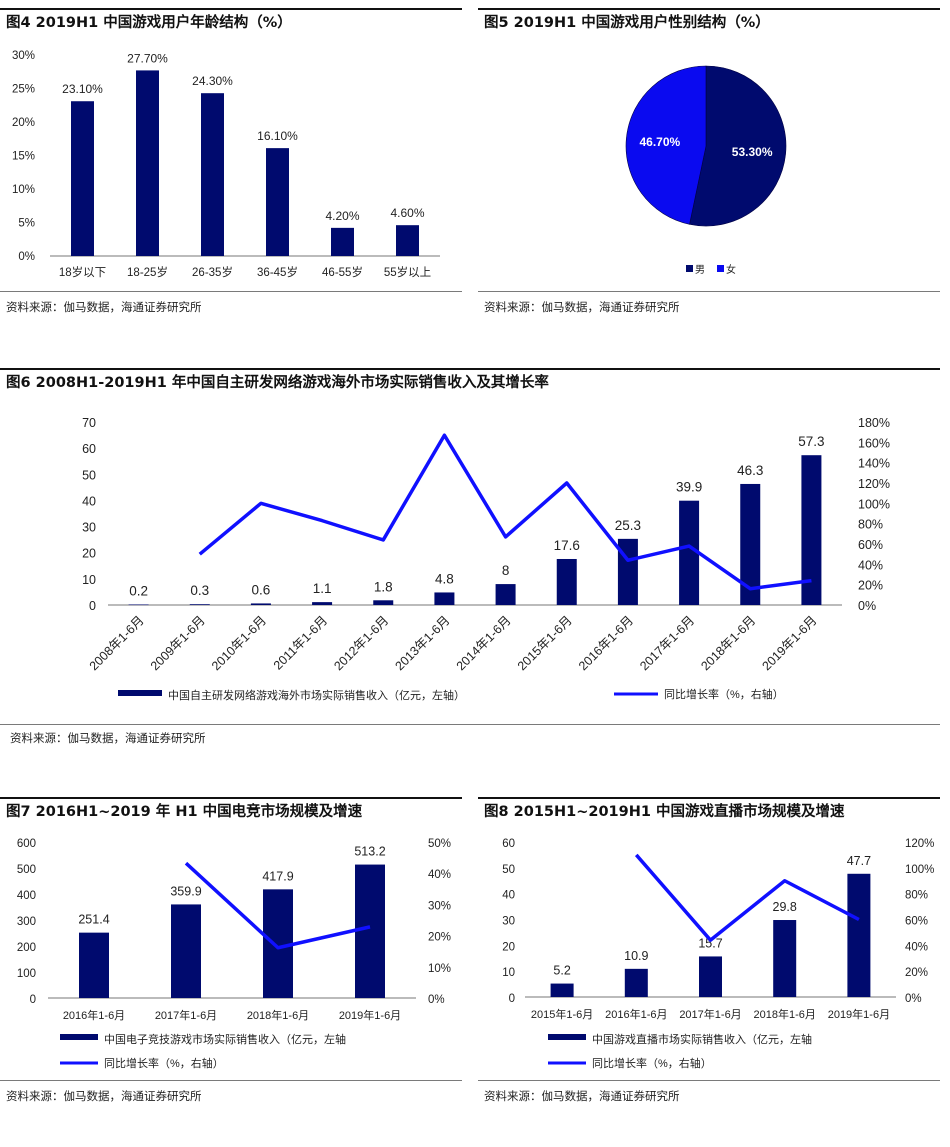  Describe the element at coordinates (709, 811) in the screenshot. I see `fig8-title: 图8 2015H1~2019H1 中国游戏直播市场规模及增速` at that location.